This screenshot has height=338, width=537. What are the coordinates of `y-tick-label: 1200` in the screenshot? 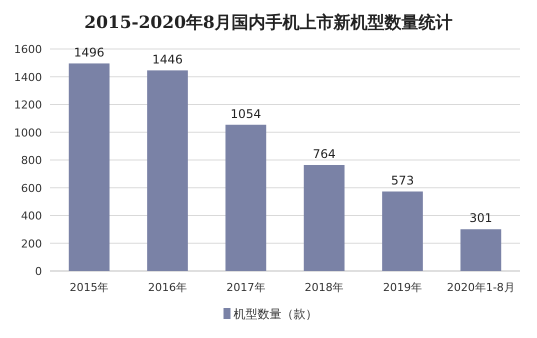 It's located at (28, 105).